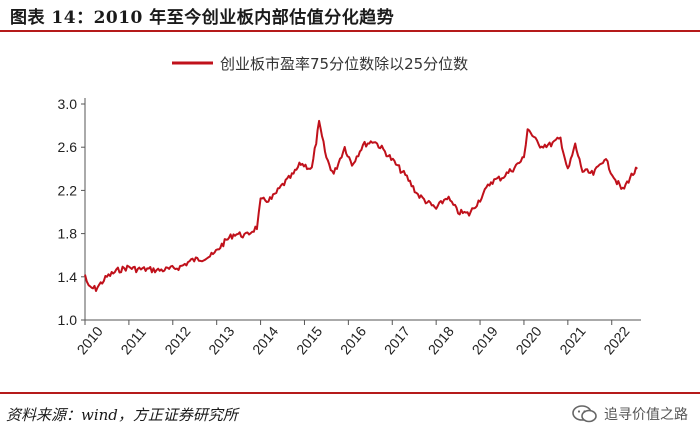 Image resolution: width=700 pixels, height=445 pixels. What do you see at coordinates (71, 212) in the screenshot?
I see `y-axis-ticks: 1.0 1.4 1.8 2.2 2.6 3.0` at bounding box center [71, 212].